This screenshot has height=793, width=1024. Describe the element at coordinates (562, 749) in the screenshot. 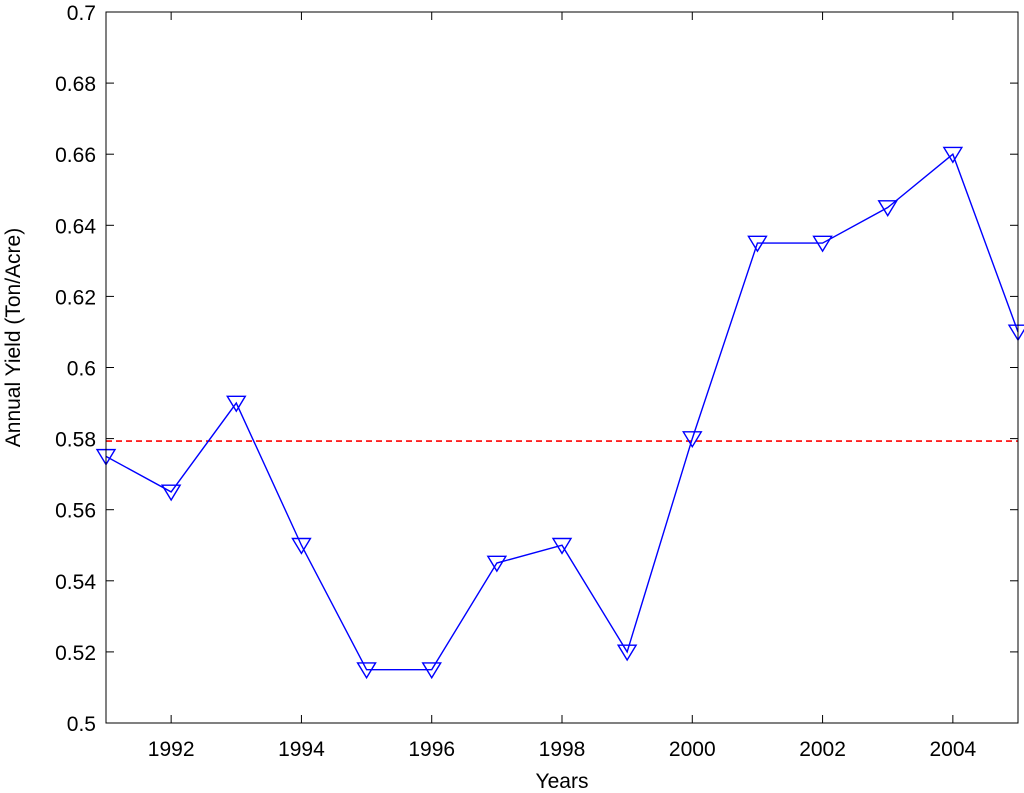

I see `x-tick-label: 1998` at that location.